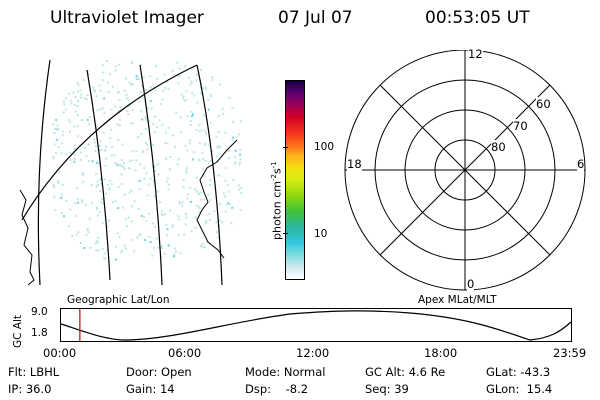 Image resolution: width=600 pixels, height=400 pixels. What do you see at coordinates (581, 164) in the screenshot?
I see `mlt-label-right: 6` at bounding box center [581, 164].